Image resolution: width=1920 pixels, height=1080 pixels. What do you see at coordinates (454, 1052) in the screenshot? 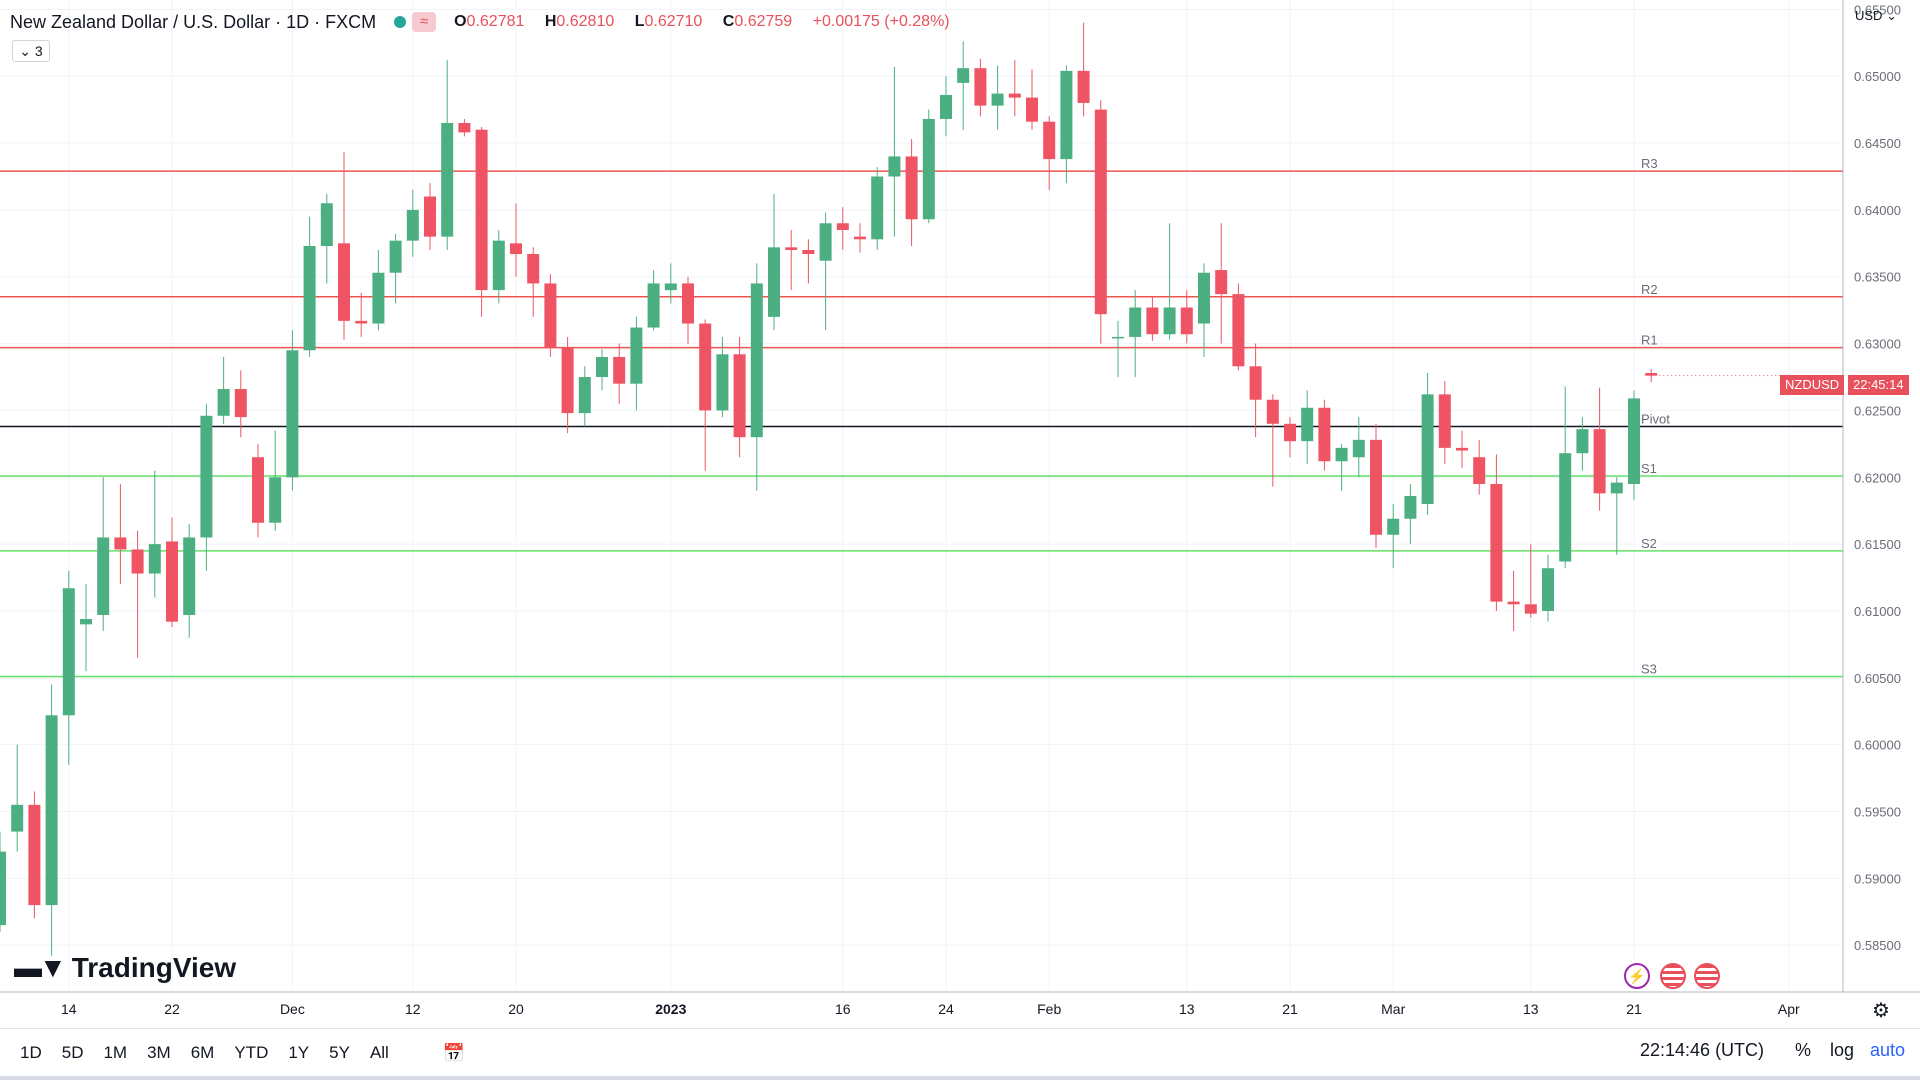
I see `date-range-icon: 📅` at bounding box center [454, 1052].